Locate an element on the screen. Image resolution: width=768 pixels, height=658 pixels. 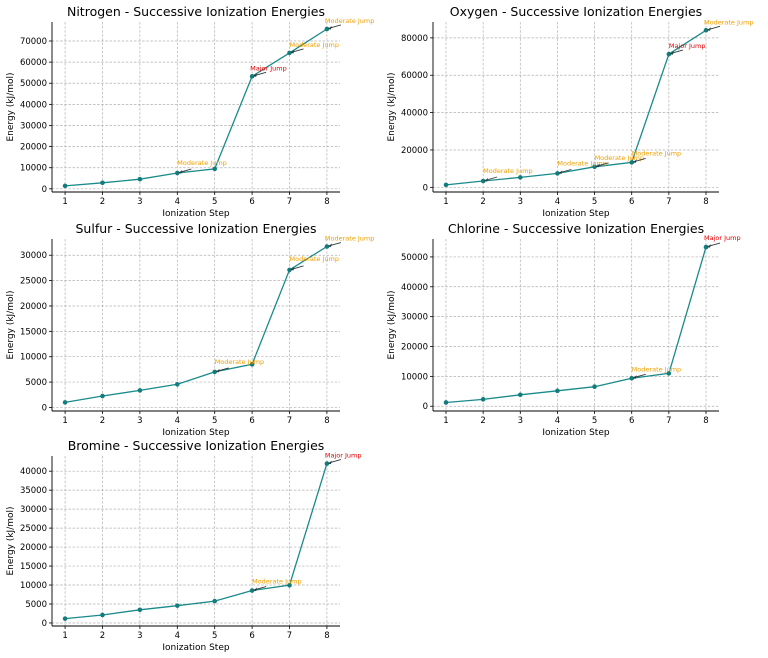
chart-title: Bromine - Successive Ionization Energies is located at coordinates (196, 445).